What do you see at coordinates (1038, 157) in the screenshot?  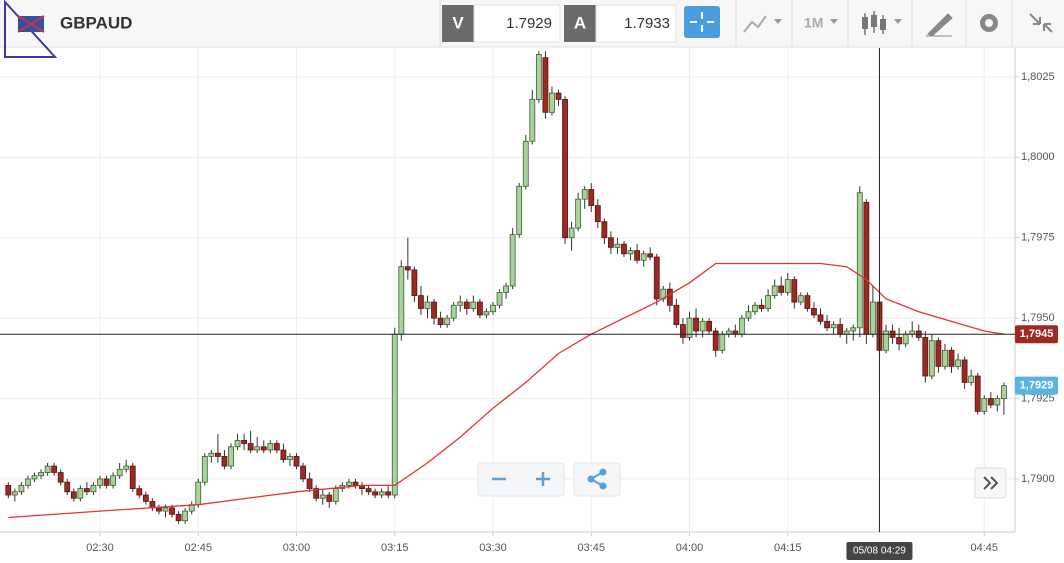 I see `y-tick-label: 1,8000` at bounding box center [1038, 157].